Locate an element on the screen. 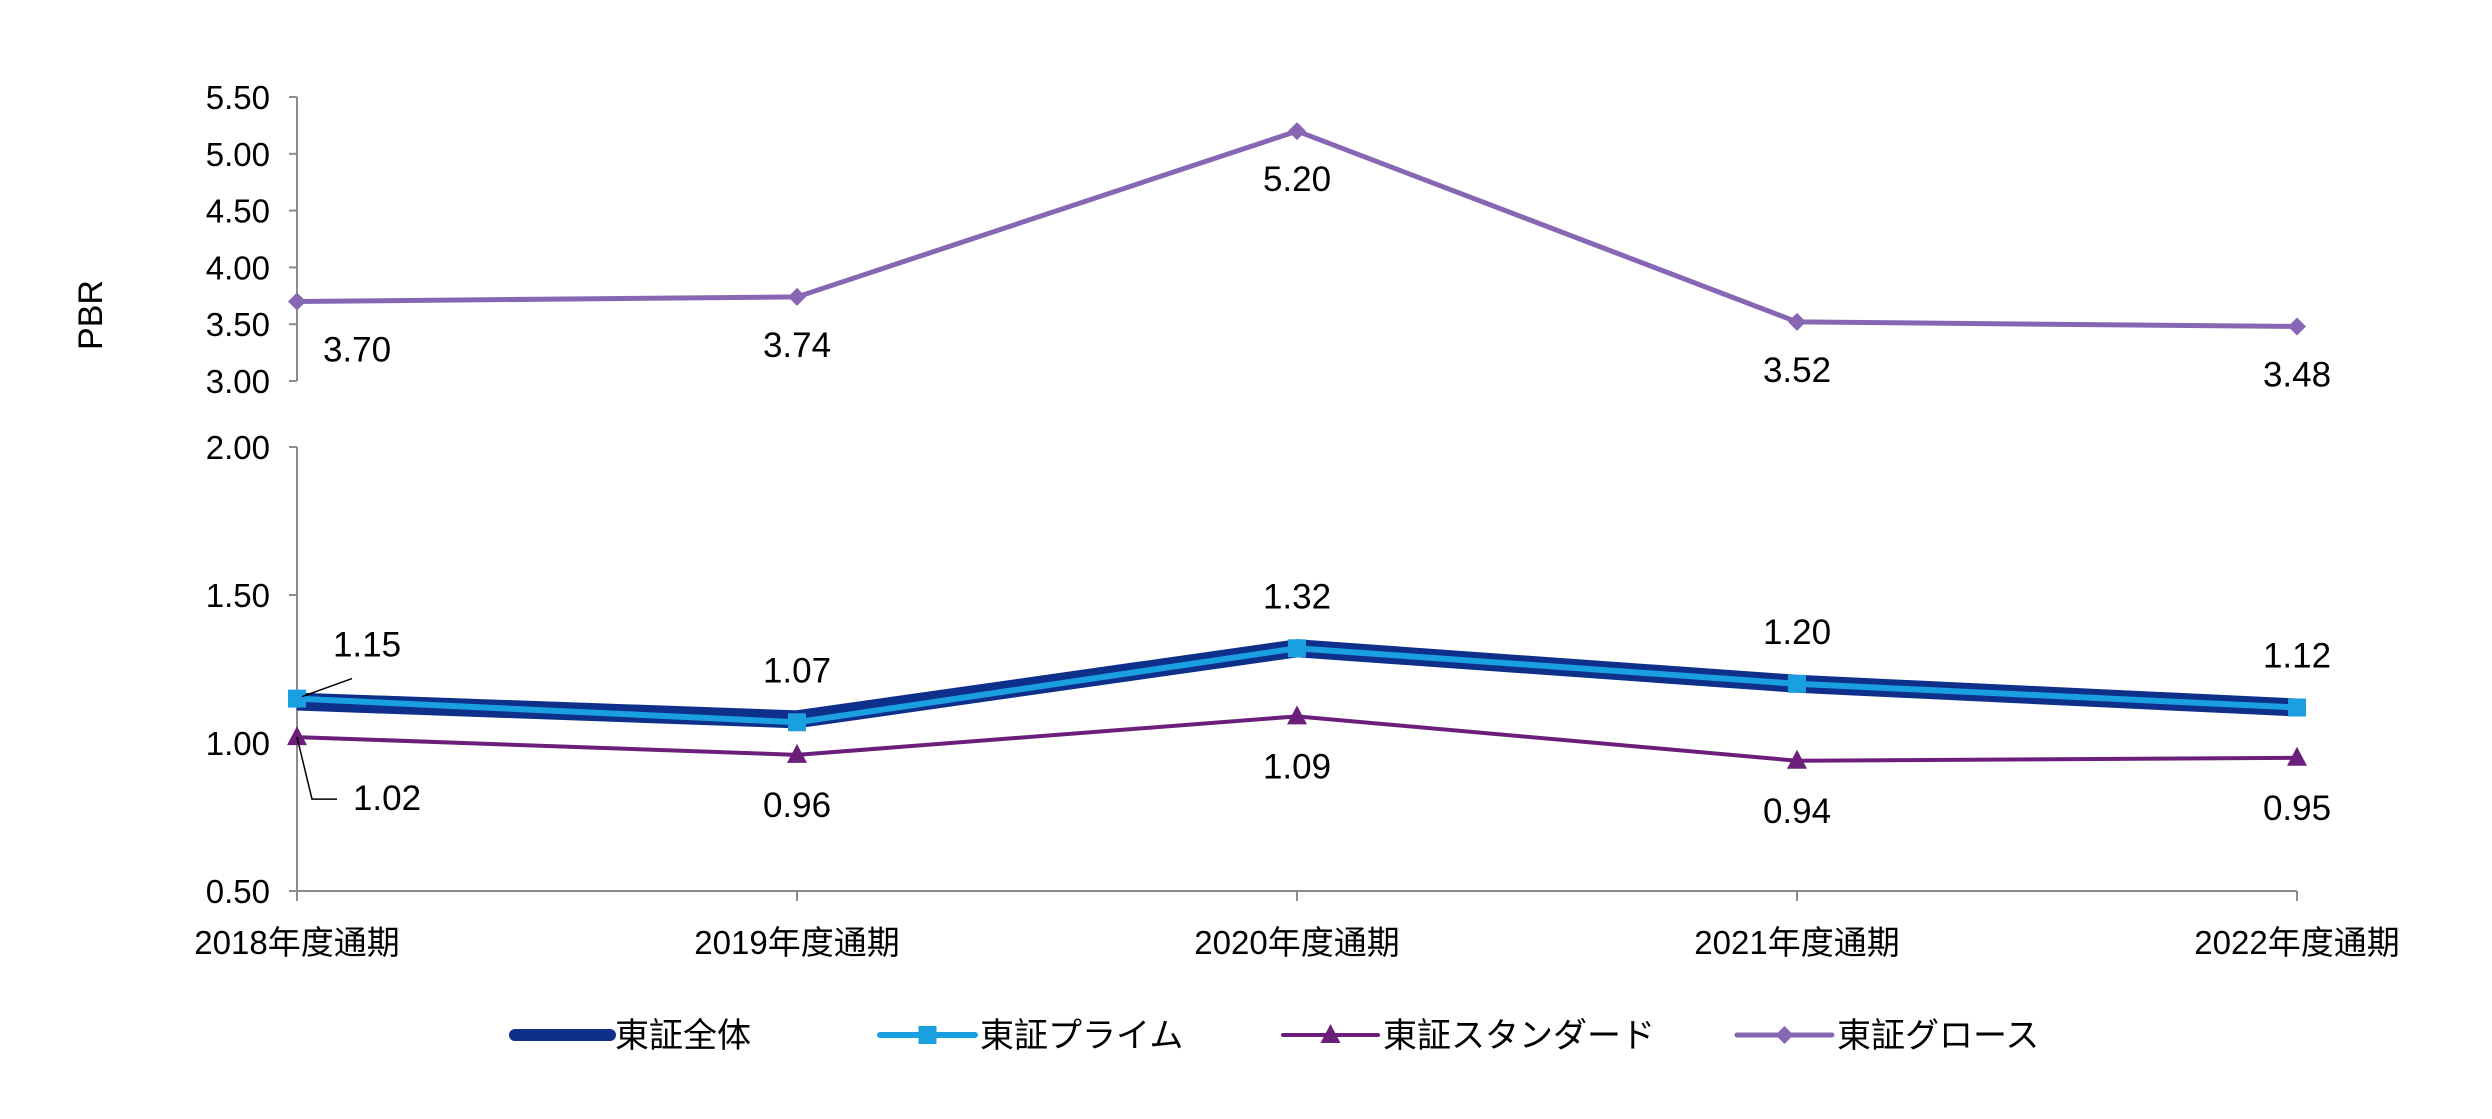  upper-y-tick-label: 3.50 is located at coordinates (238, 324).